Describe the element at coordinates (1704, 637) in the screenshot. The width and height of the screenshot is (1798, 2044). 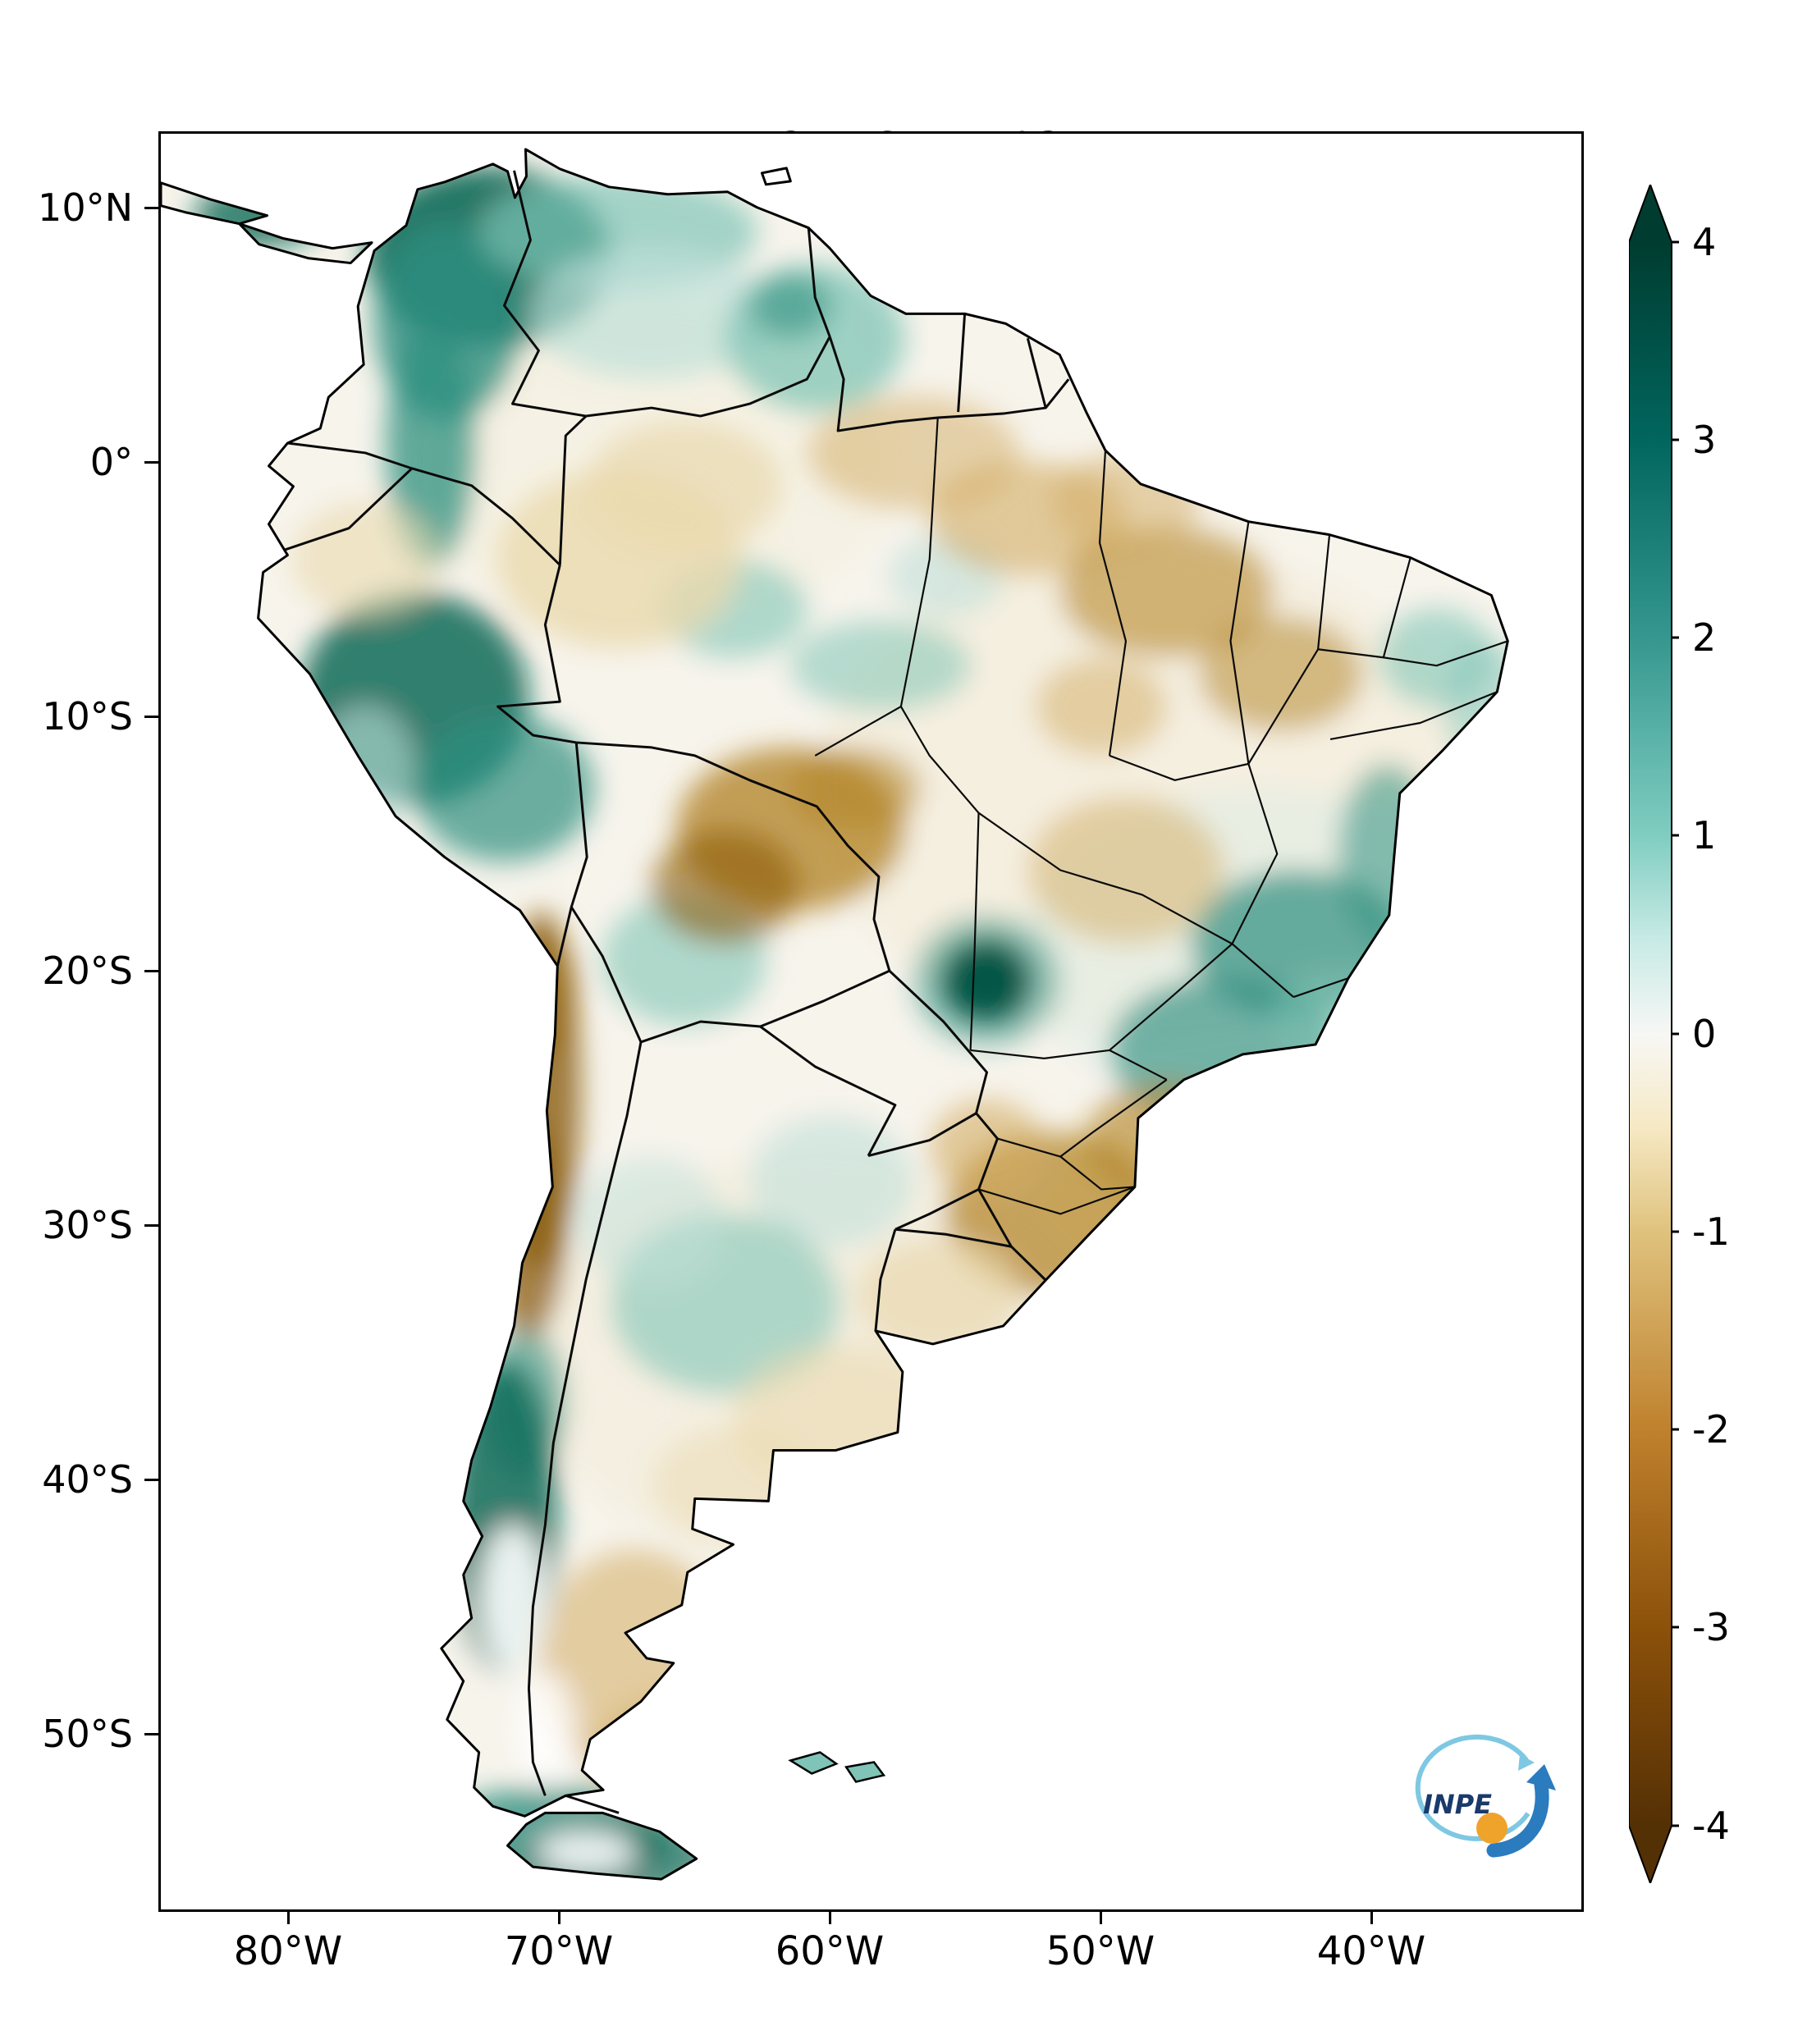
I see `colorbar-label: 2` at that location.